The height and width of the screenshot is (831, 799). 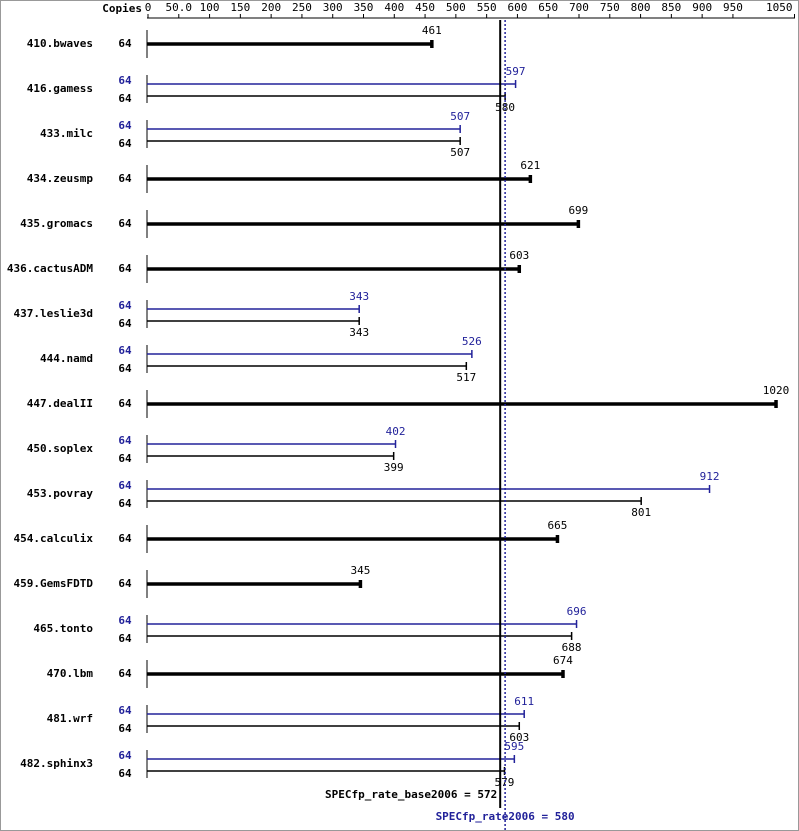 What do you see at coordinates (210, 7) in the screenshot?
I see `x-tick-label: 100` at bounding box center [210, 7].